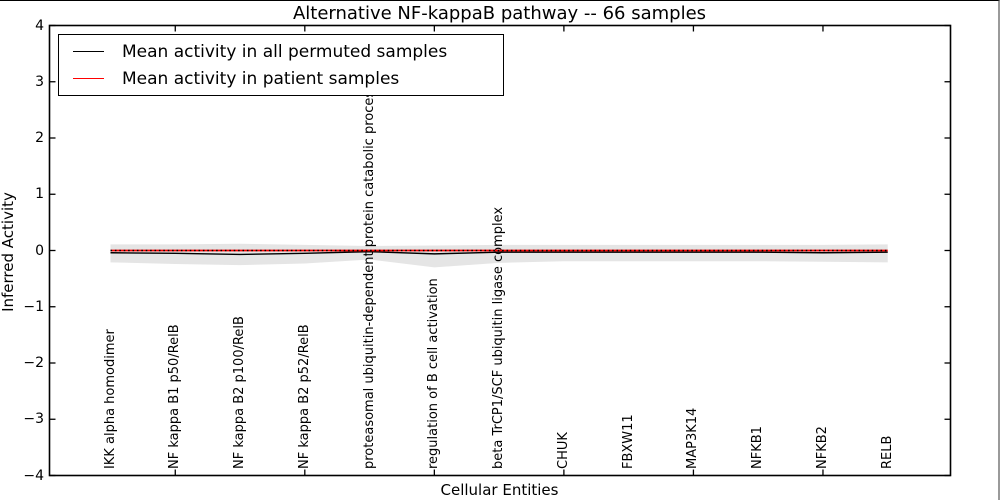  What do you see at coordinates (88, 78) in the screenshot?
I see `patient-line-sample` at bounding box center [88, 78].